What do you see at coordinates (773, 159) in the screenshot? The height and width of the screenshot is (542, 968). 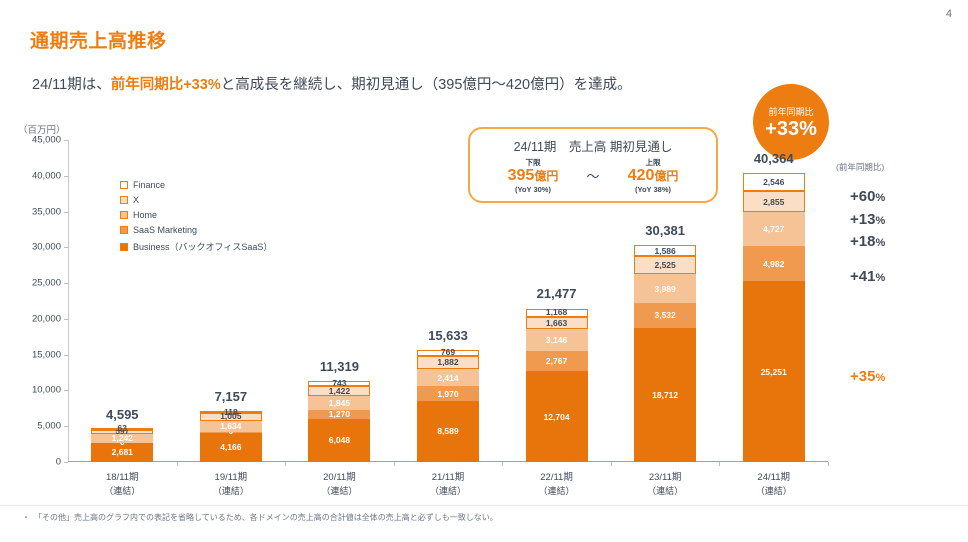 I see `bar-total-label: 40,364` at bounding box center [773, 159].